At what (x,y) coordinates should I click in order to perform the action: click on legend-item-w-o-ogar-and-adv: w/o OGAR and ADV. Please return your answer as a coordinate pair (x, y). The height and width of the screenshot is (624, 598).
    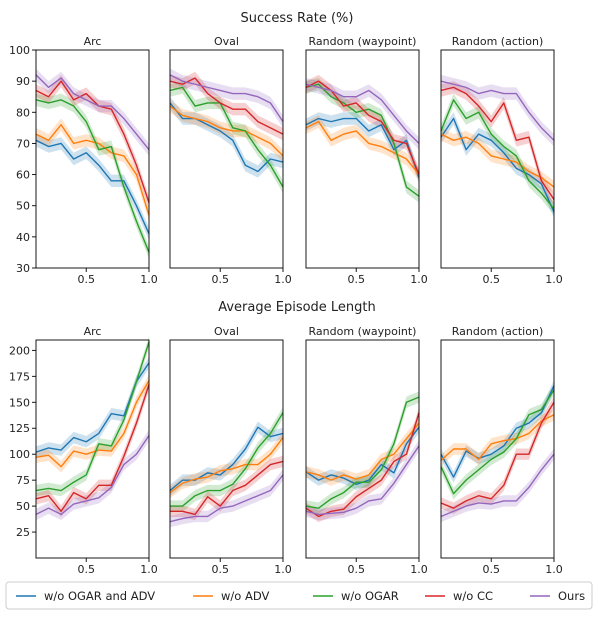
    Looking at the image, I should click on (85, 596).